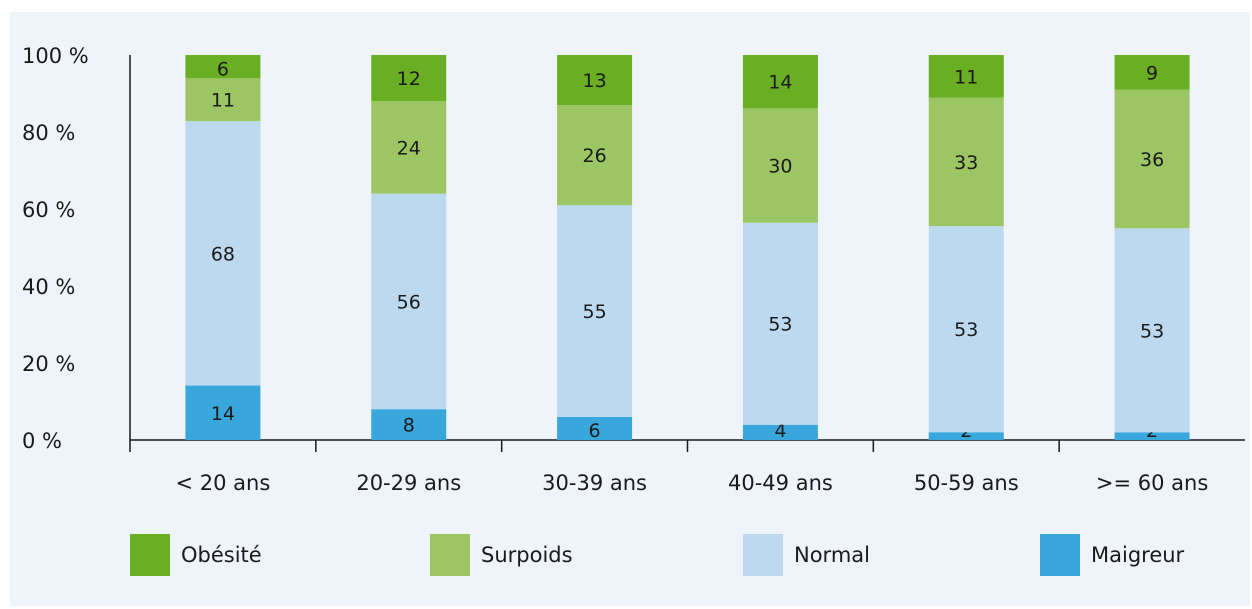  I want to click on data-label: 56, so click(409, 302).